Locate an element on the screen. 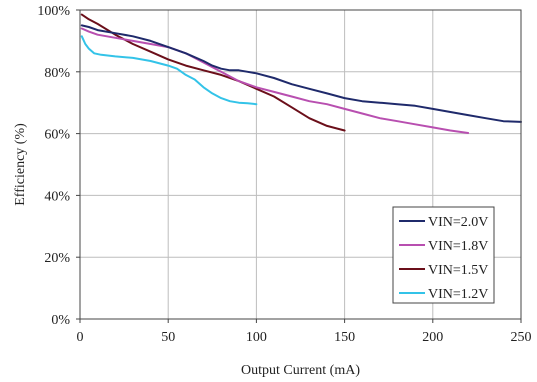 The height and width of the screenshot is (382, 537). y-tick-label: 40% is located at coordinates (57, 196).